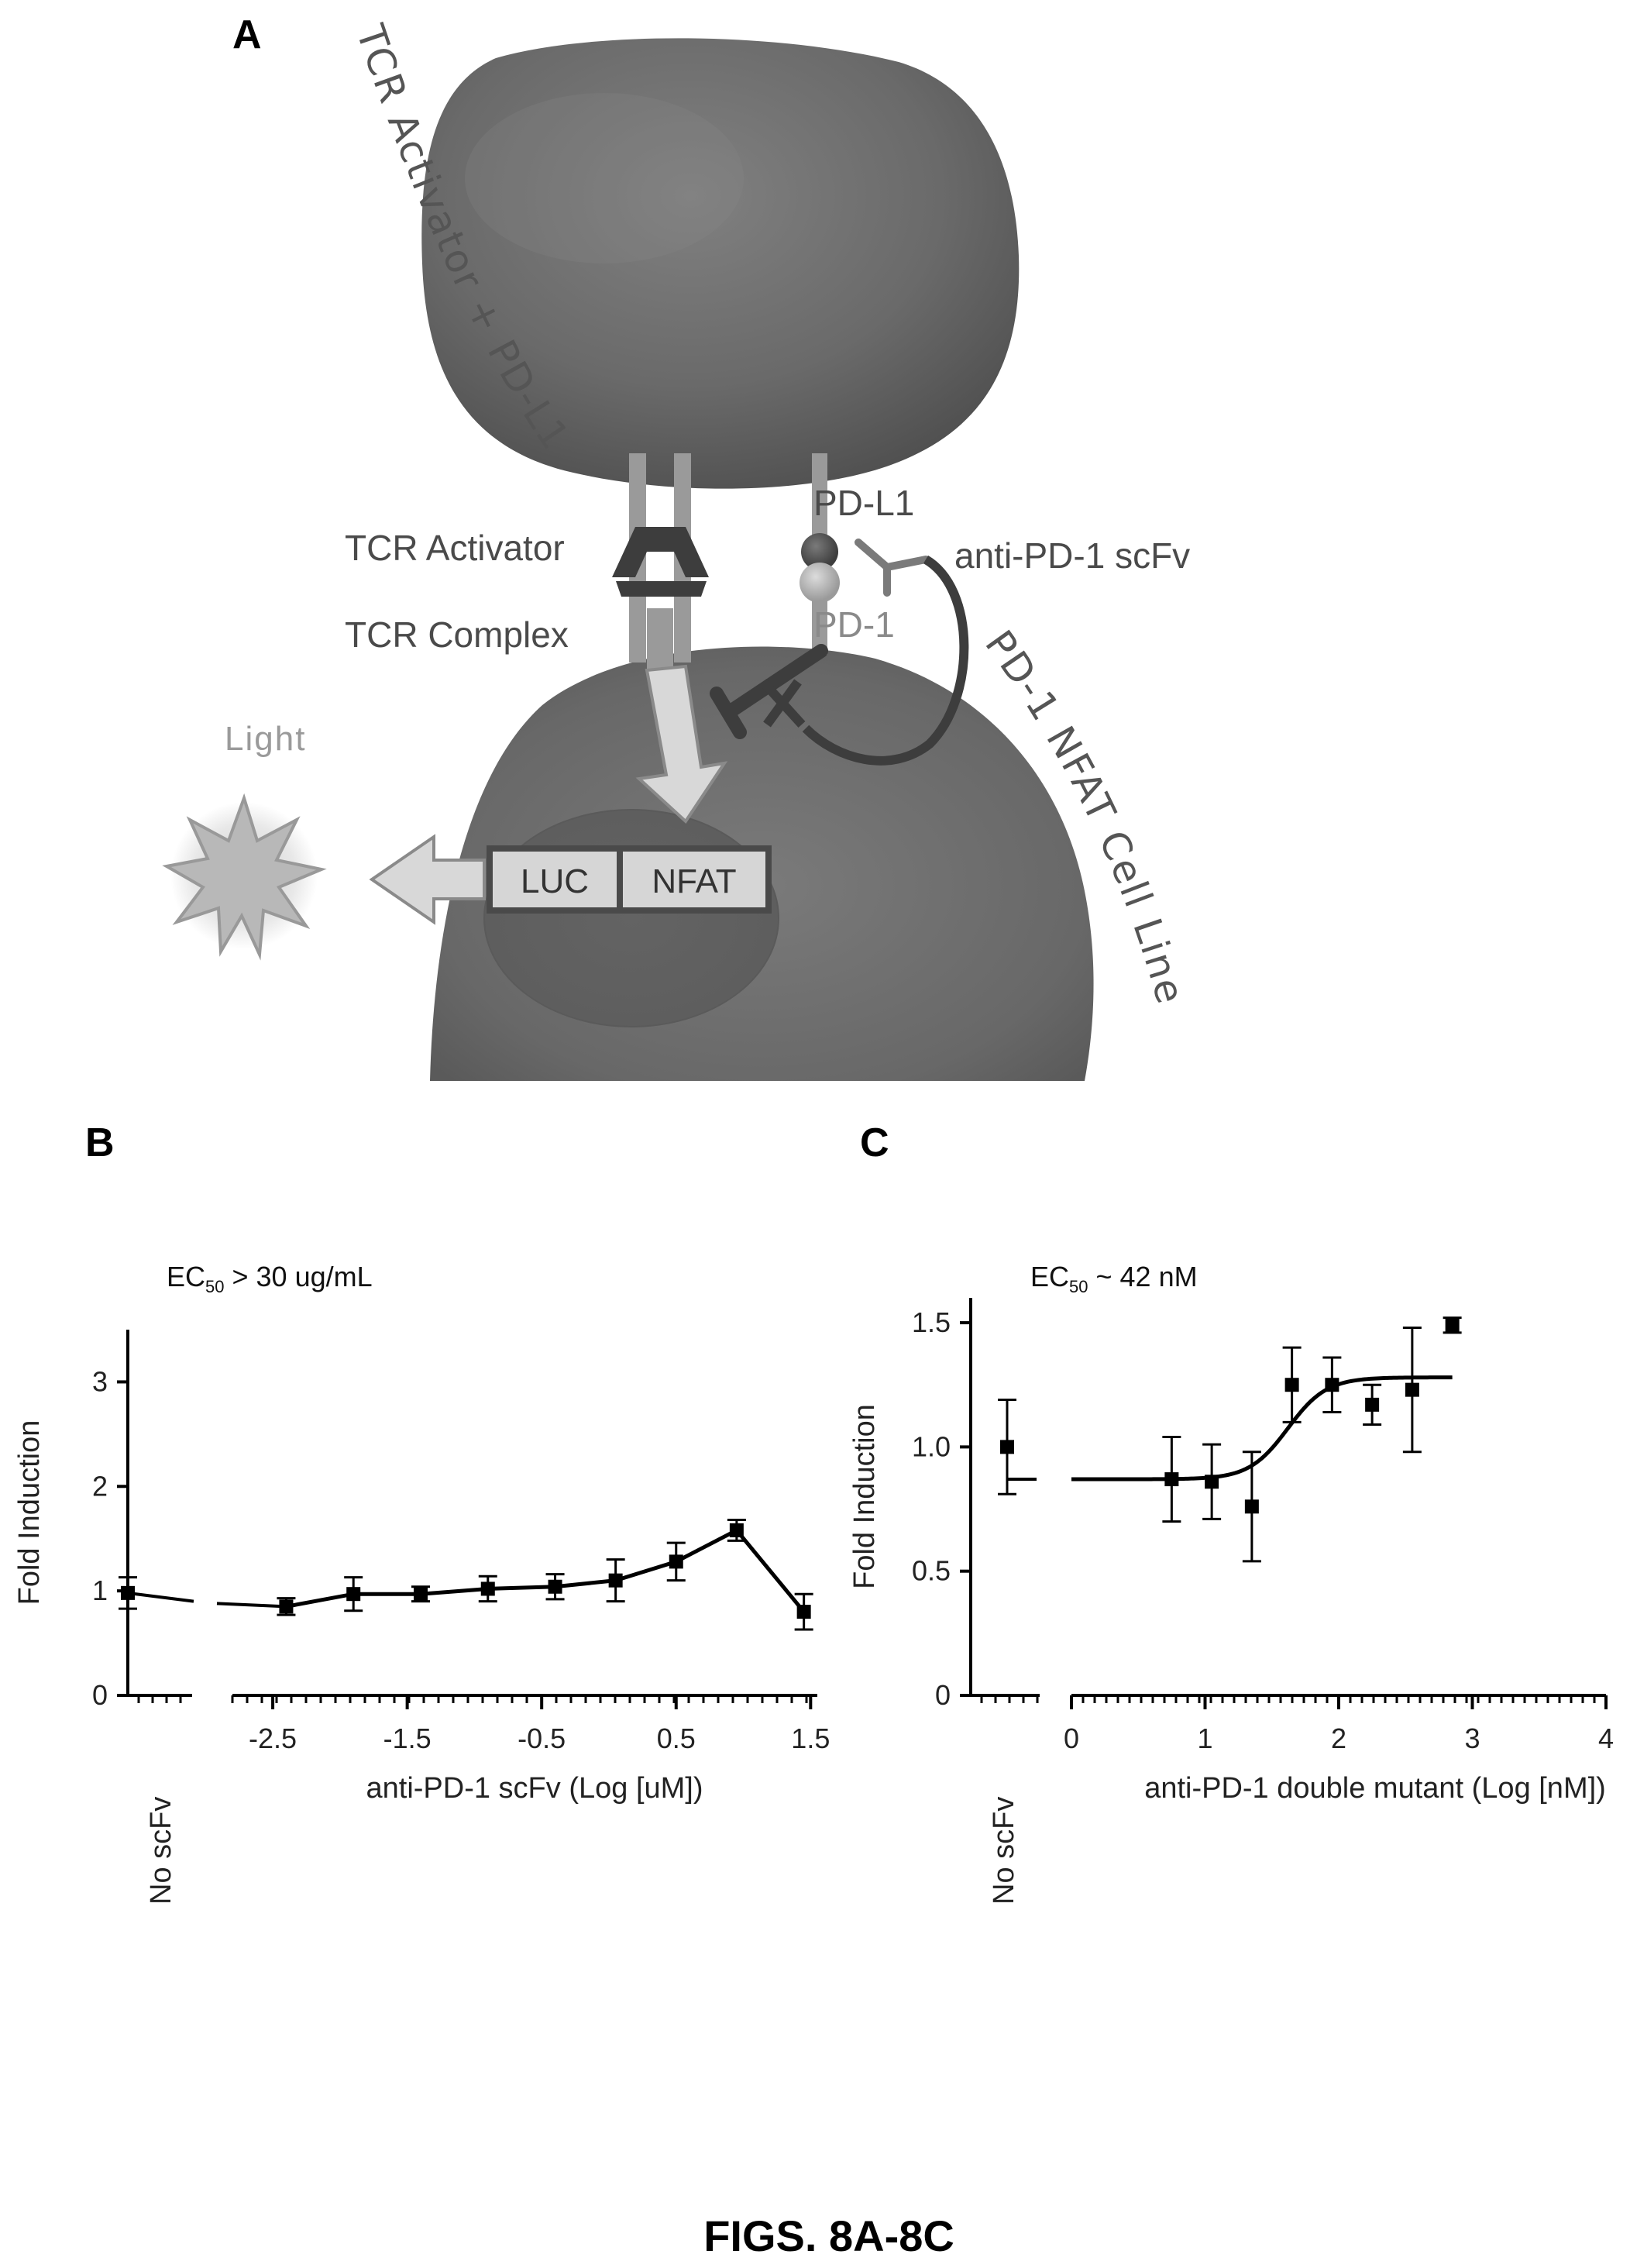  Describe the element at coordinates (1606, 1739) in the screenshot. I see `x-tick-label: 4` at that location.